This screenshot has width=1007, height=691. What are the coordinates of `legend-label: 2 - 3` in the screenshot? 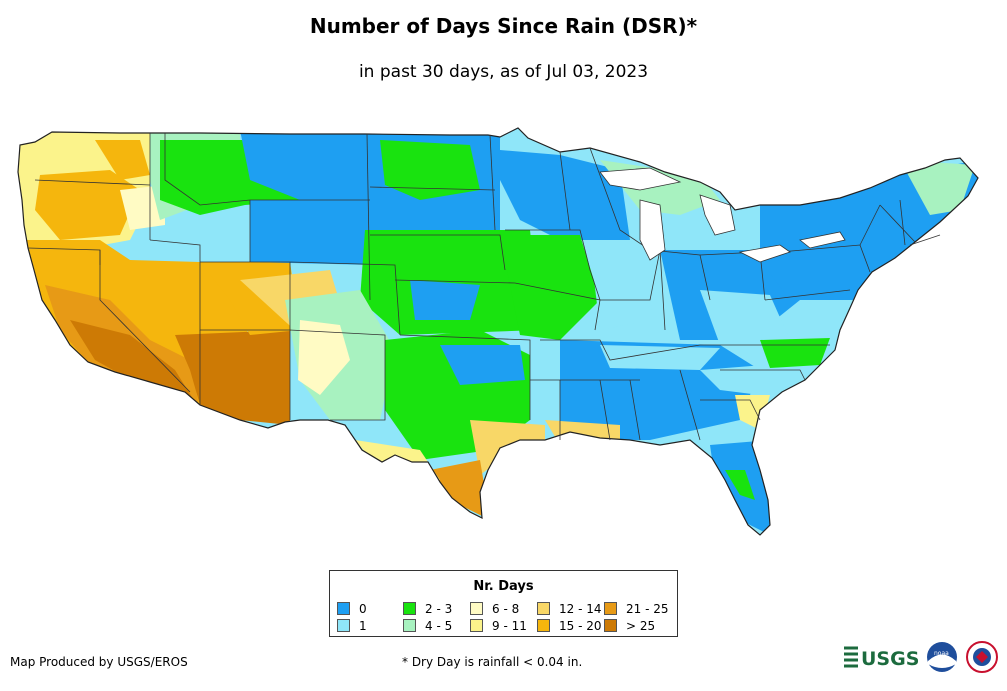 It's located at (439, 609).